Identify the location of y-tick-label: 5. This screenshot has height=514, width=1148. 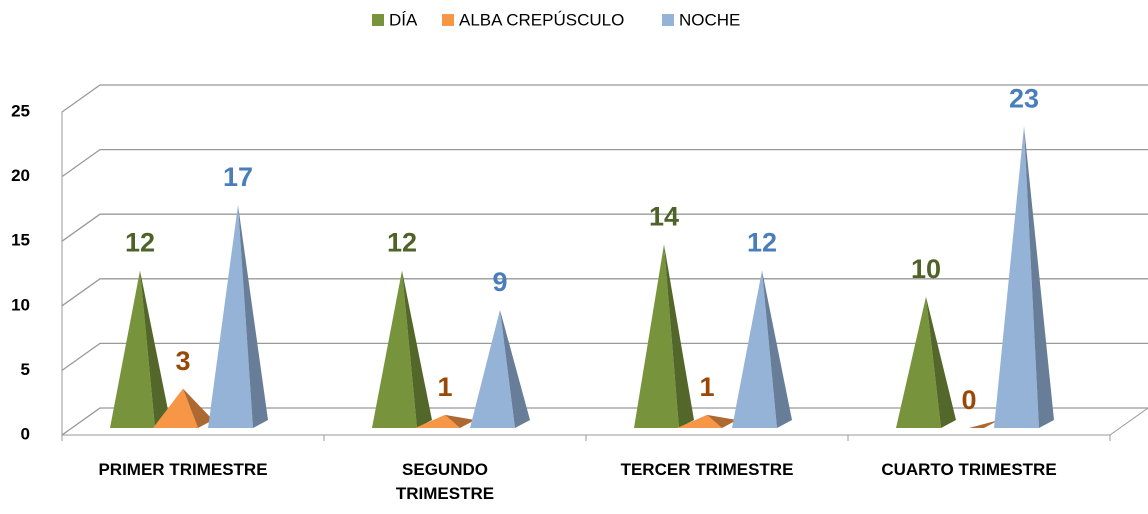
(25, 369).